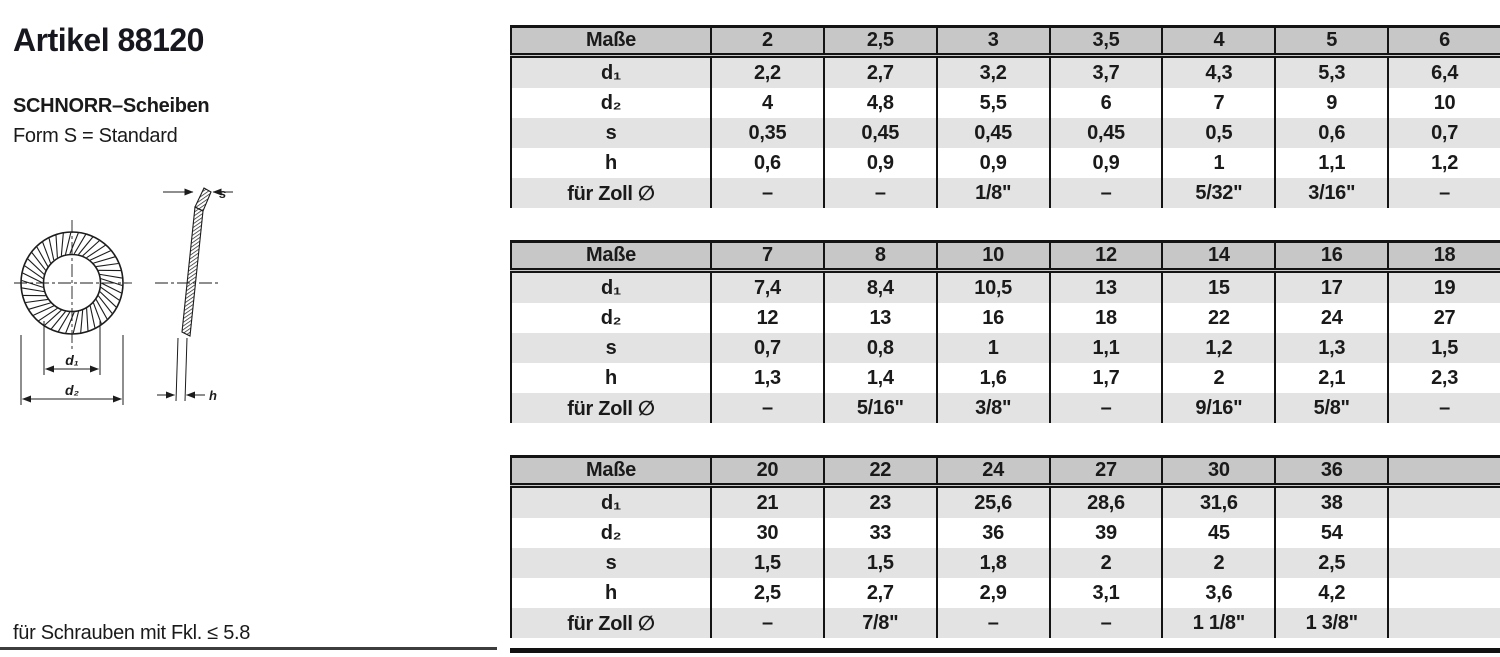  I want to click on value-cell-h: 2,7, so click(879, 593).